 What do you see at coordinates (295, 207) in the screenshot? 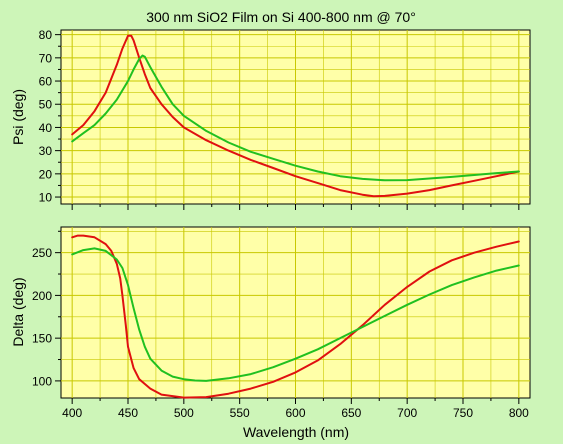
I see `psi-x-tick-marks` at bounding box center [295, 207].